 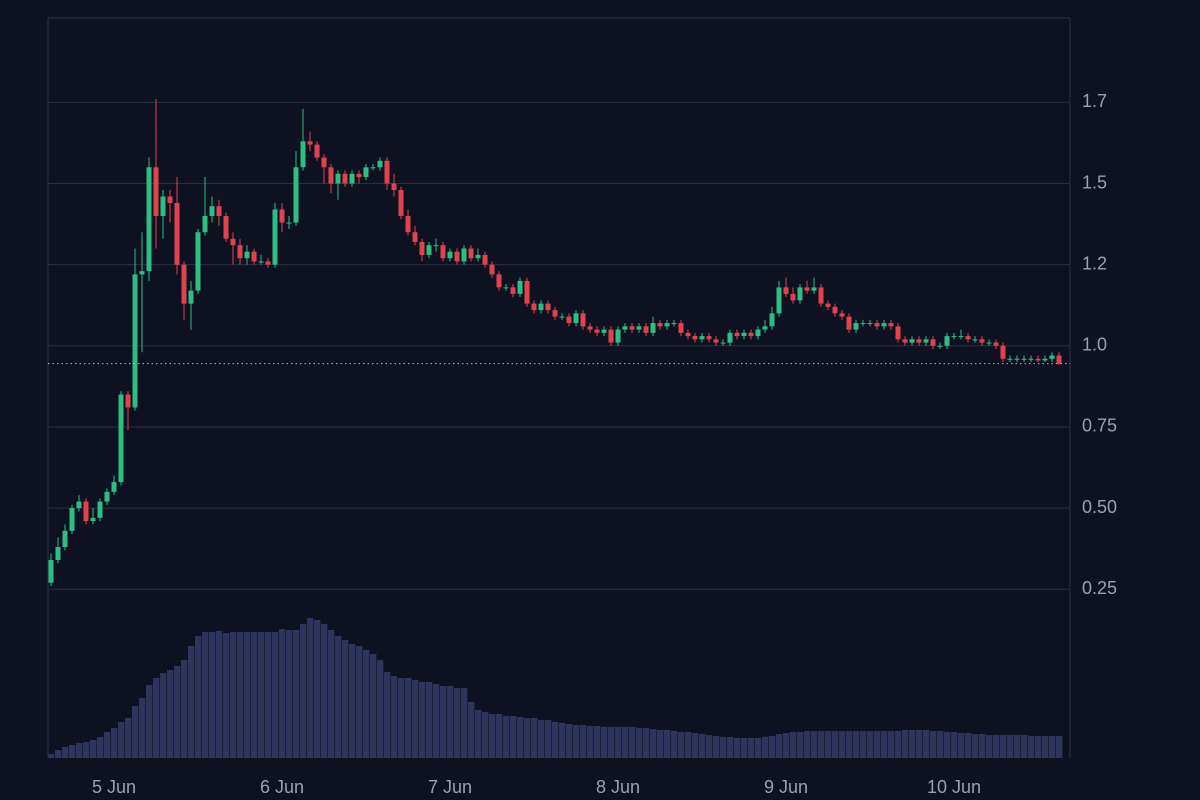 What do you see at coordinates (1094, 345) in the screenshot?
I see `y-tick-label: 1.0` at bounding box center [1094, 345].